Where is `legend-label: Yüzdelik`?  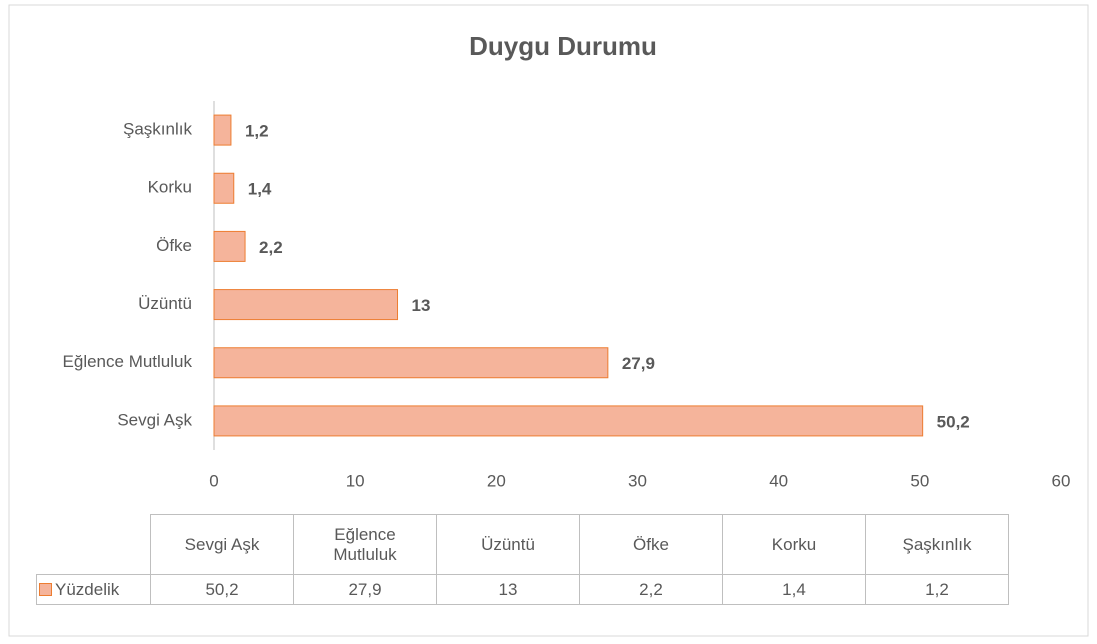
legend-label: Yüzdelik is located at coordinates (87, 589).